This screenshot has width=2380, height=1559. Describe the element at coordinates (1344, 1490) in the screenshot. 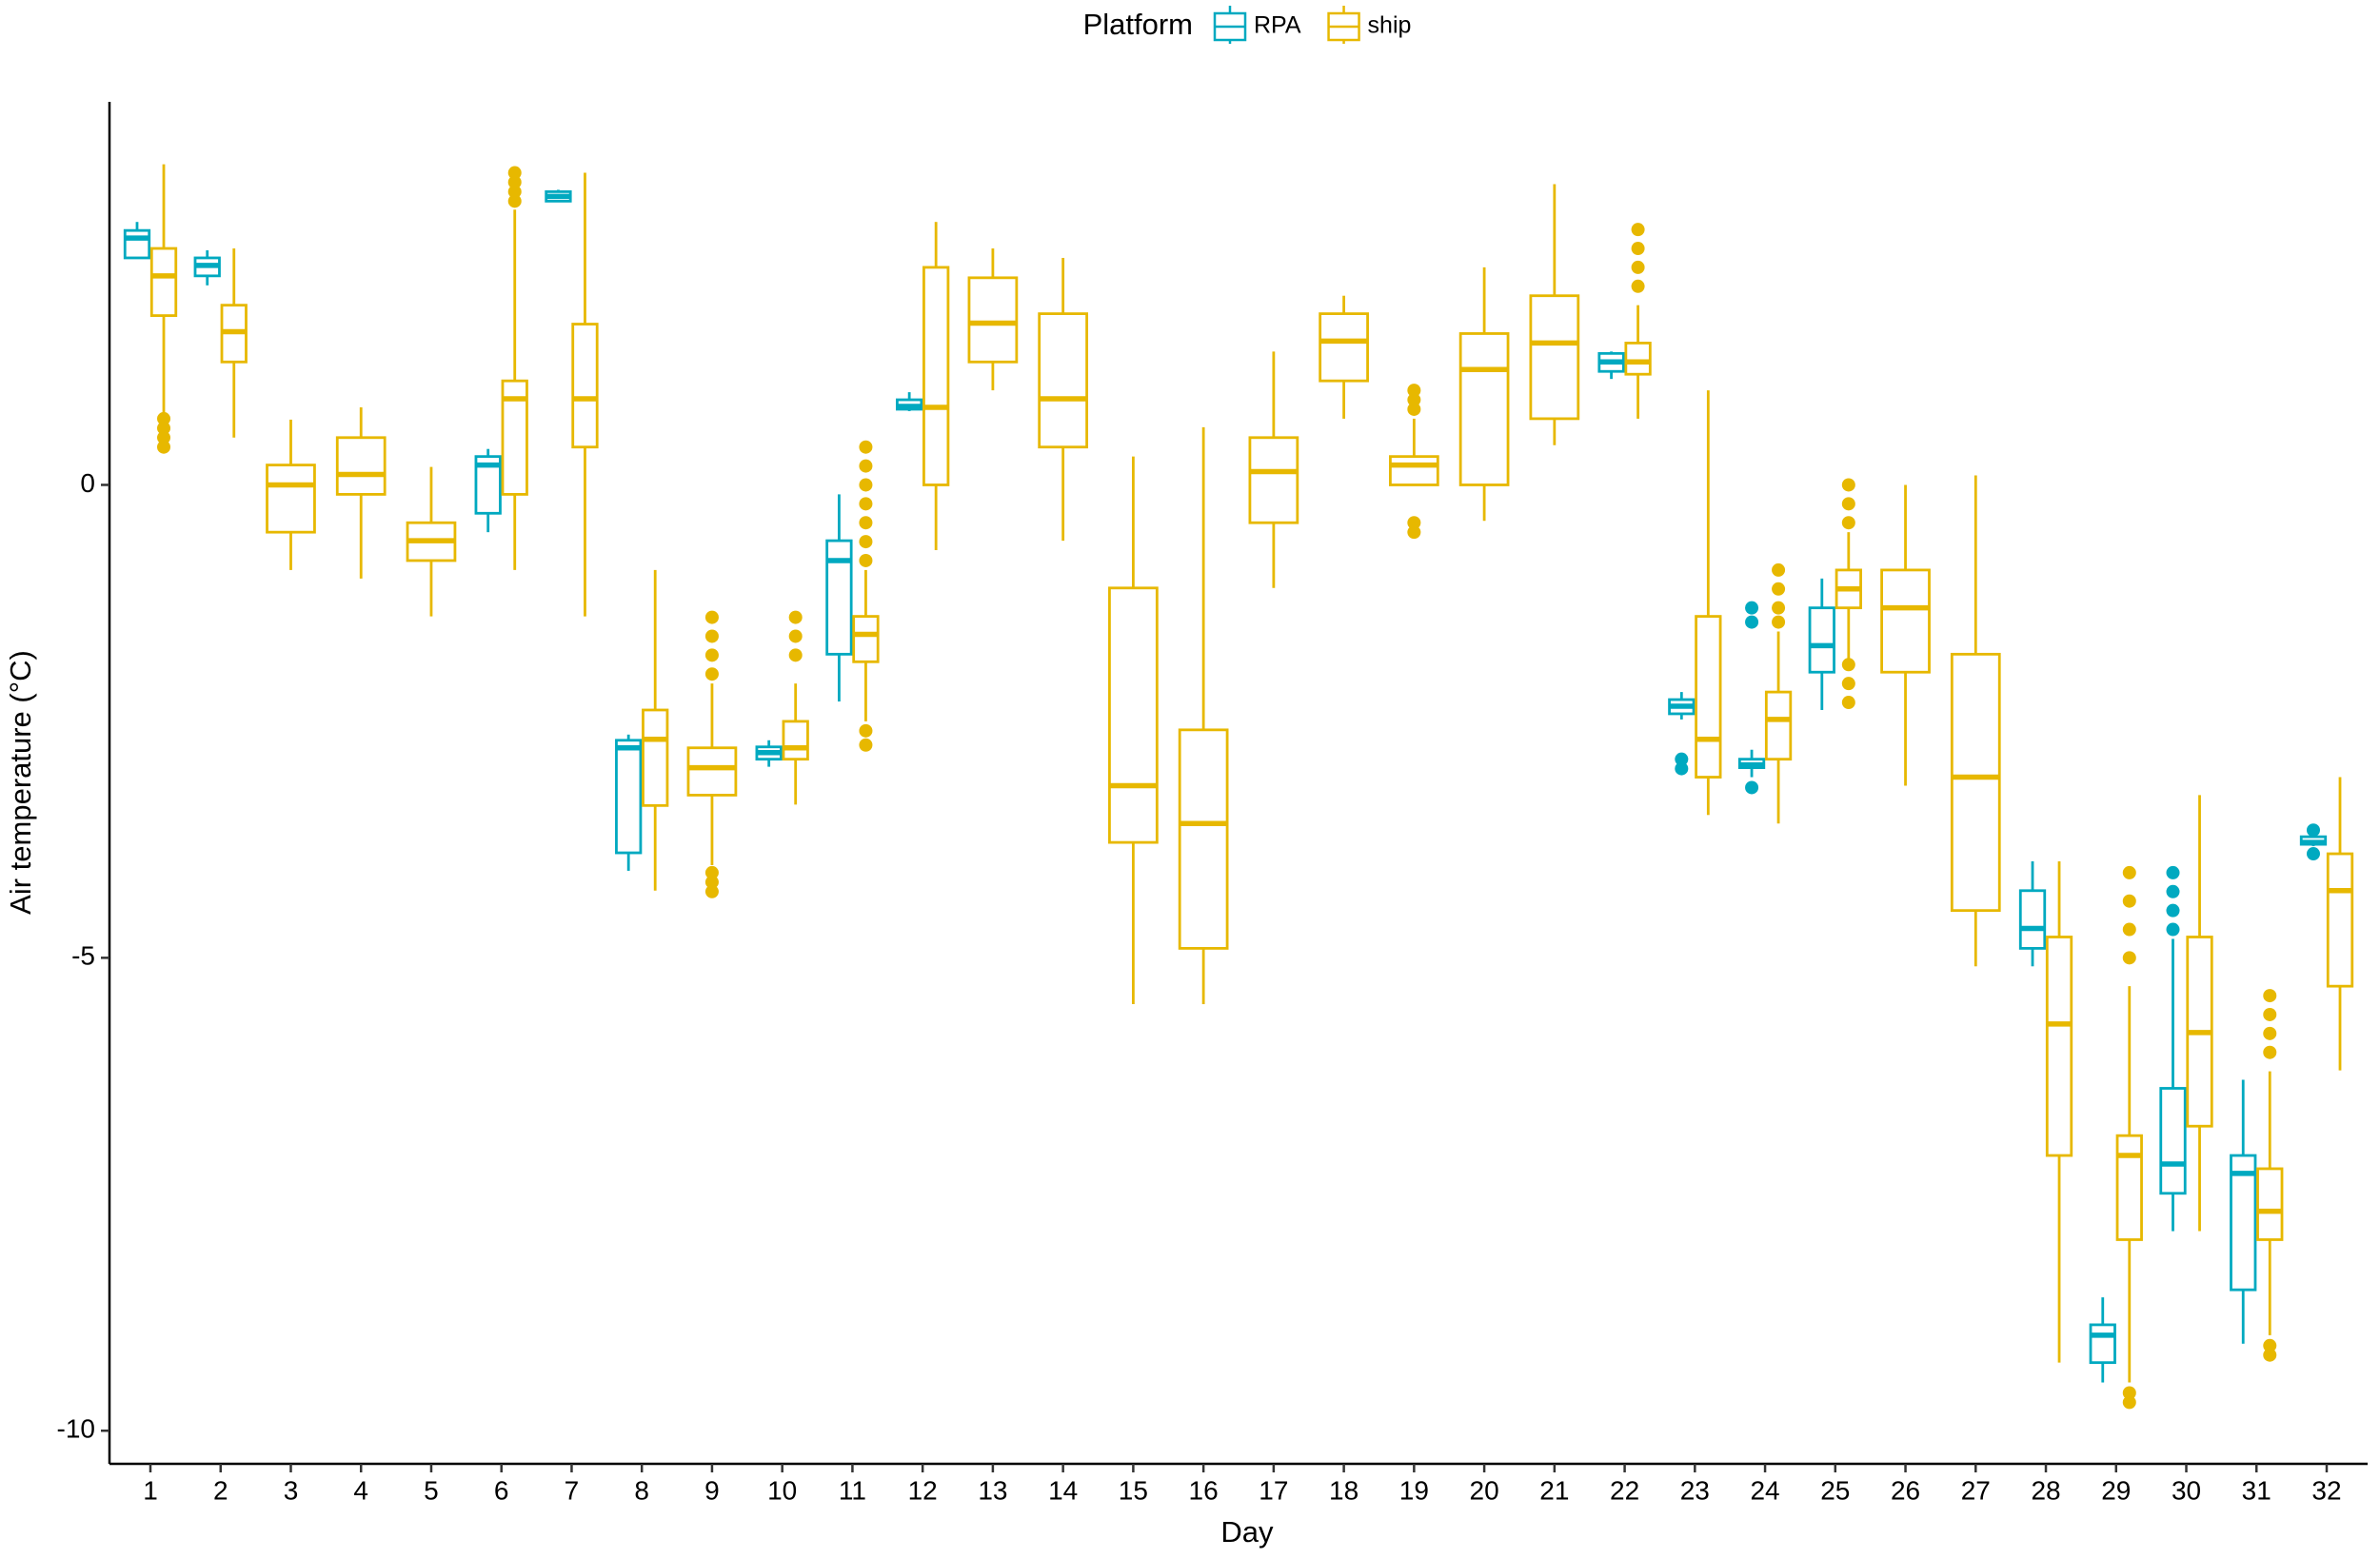

I see `x-tick-label: 18` at that location.